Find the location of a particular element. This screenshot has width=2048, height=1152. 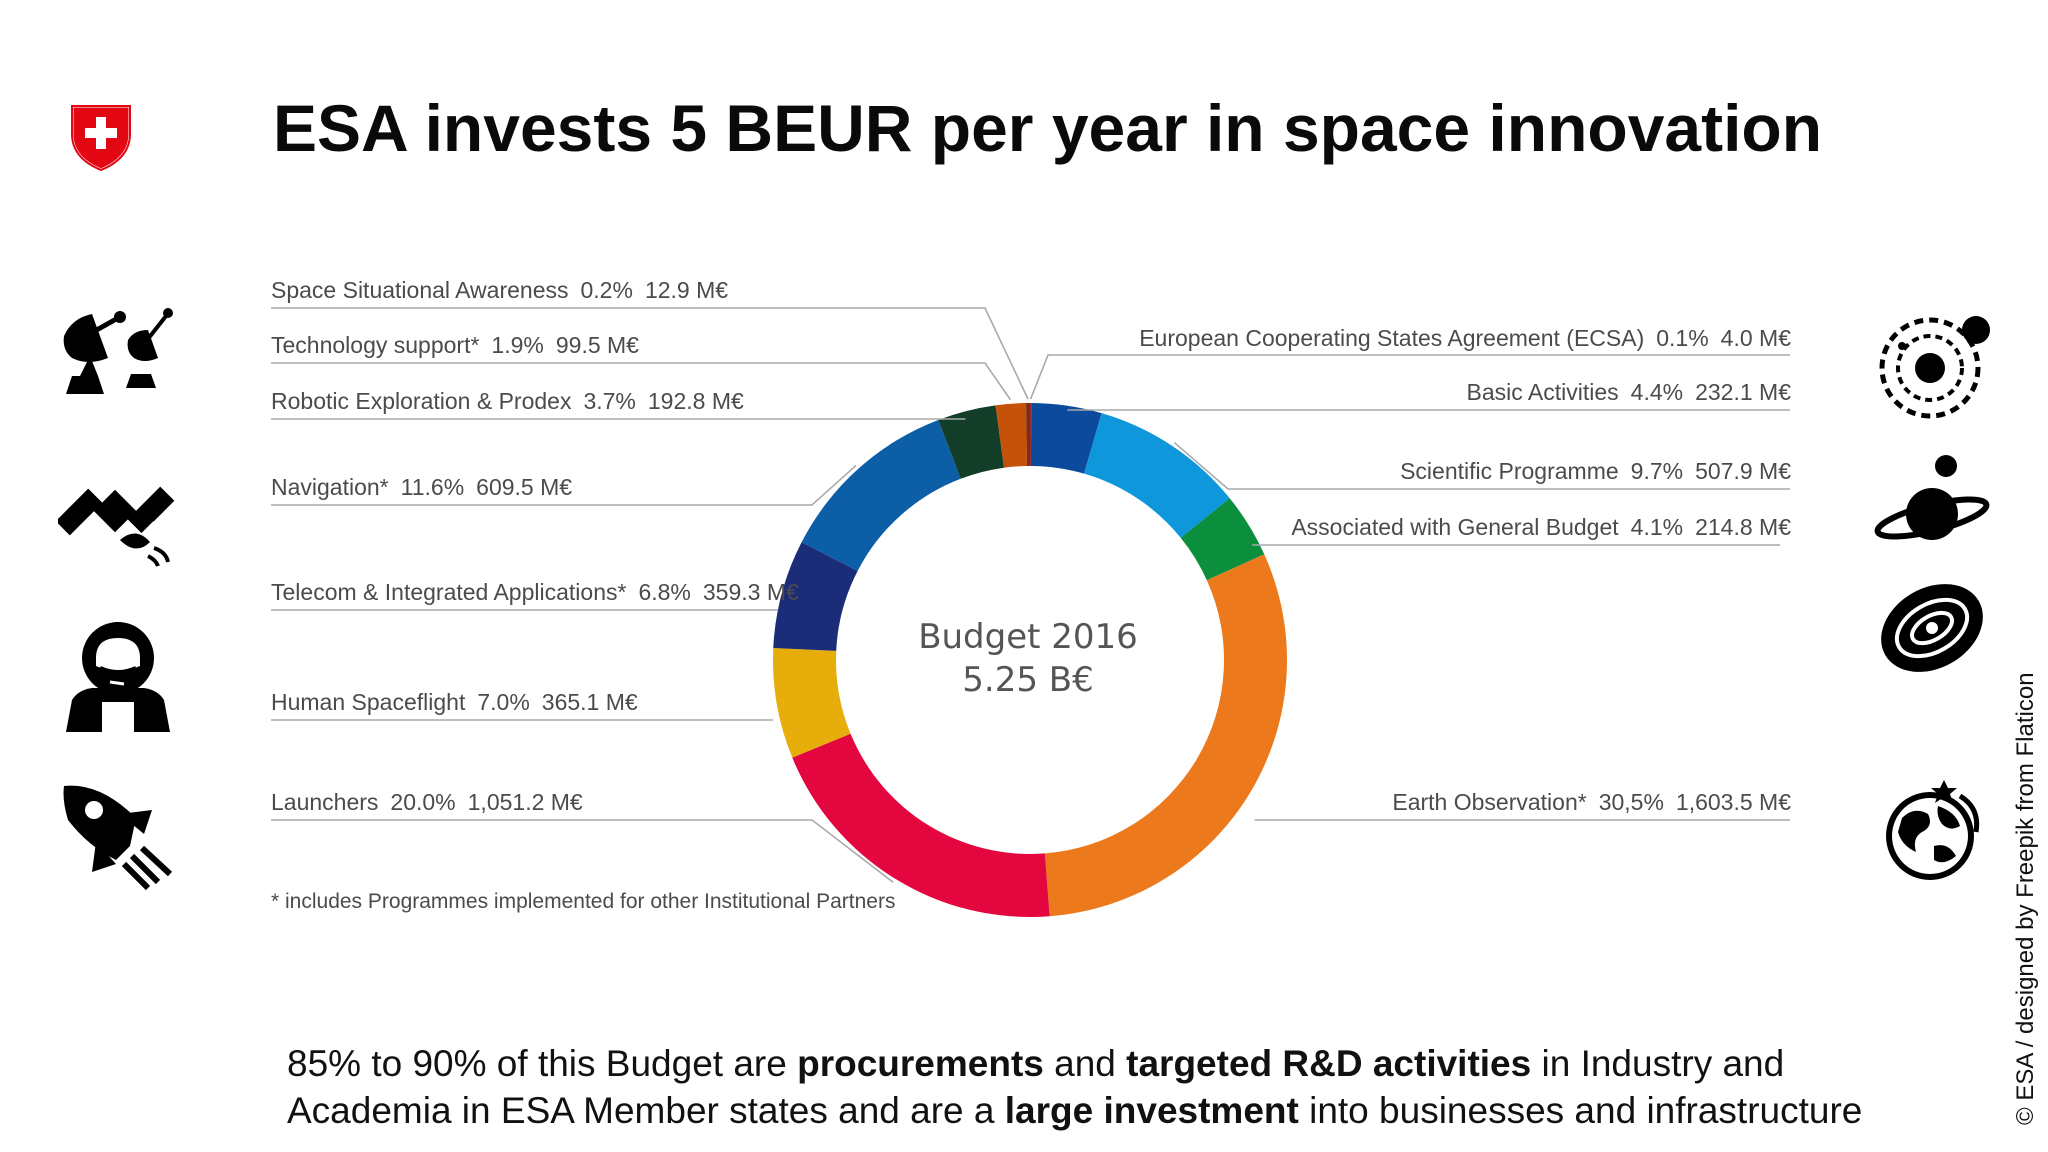

label-name: Human Spaceflight is located at coordinates (368, 702).